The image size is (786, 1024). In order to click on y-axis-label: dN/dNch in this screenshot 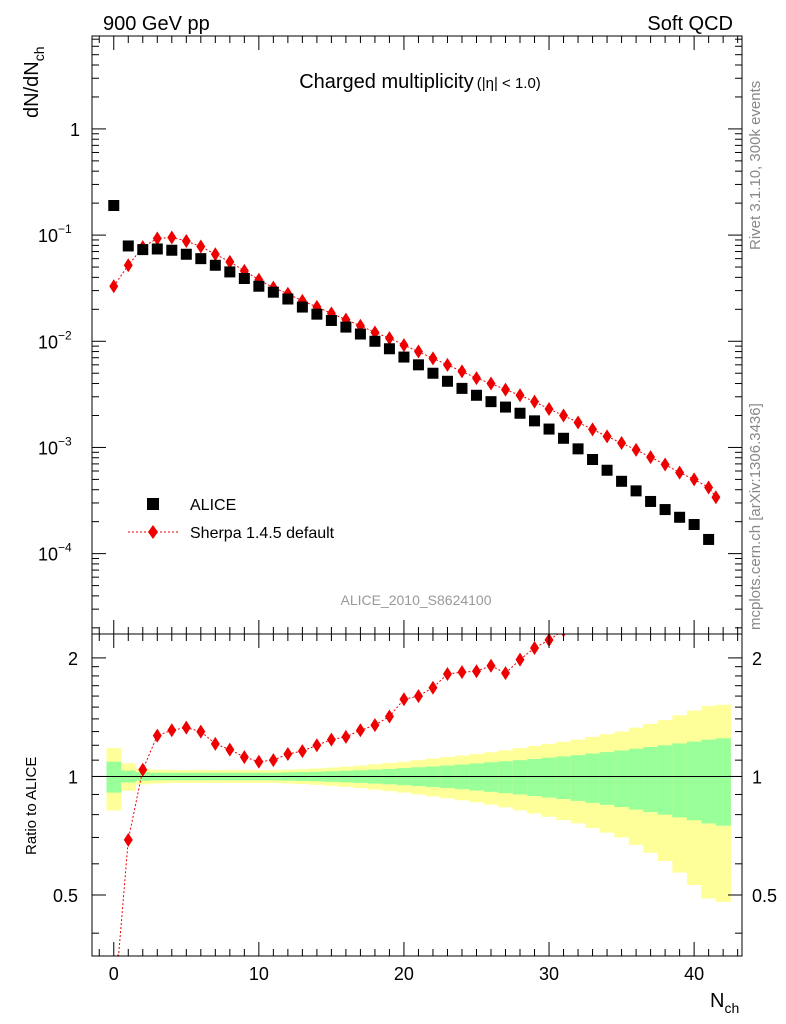, I will do `click(34, 83)`.